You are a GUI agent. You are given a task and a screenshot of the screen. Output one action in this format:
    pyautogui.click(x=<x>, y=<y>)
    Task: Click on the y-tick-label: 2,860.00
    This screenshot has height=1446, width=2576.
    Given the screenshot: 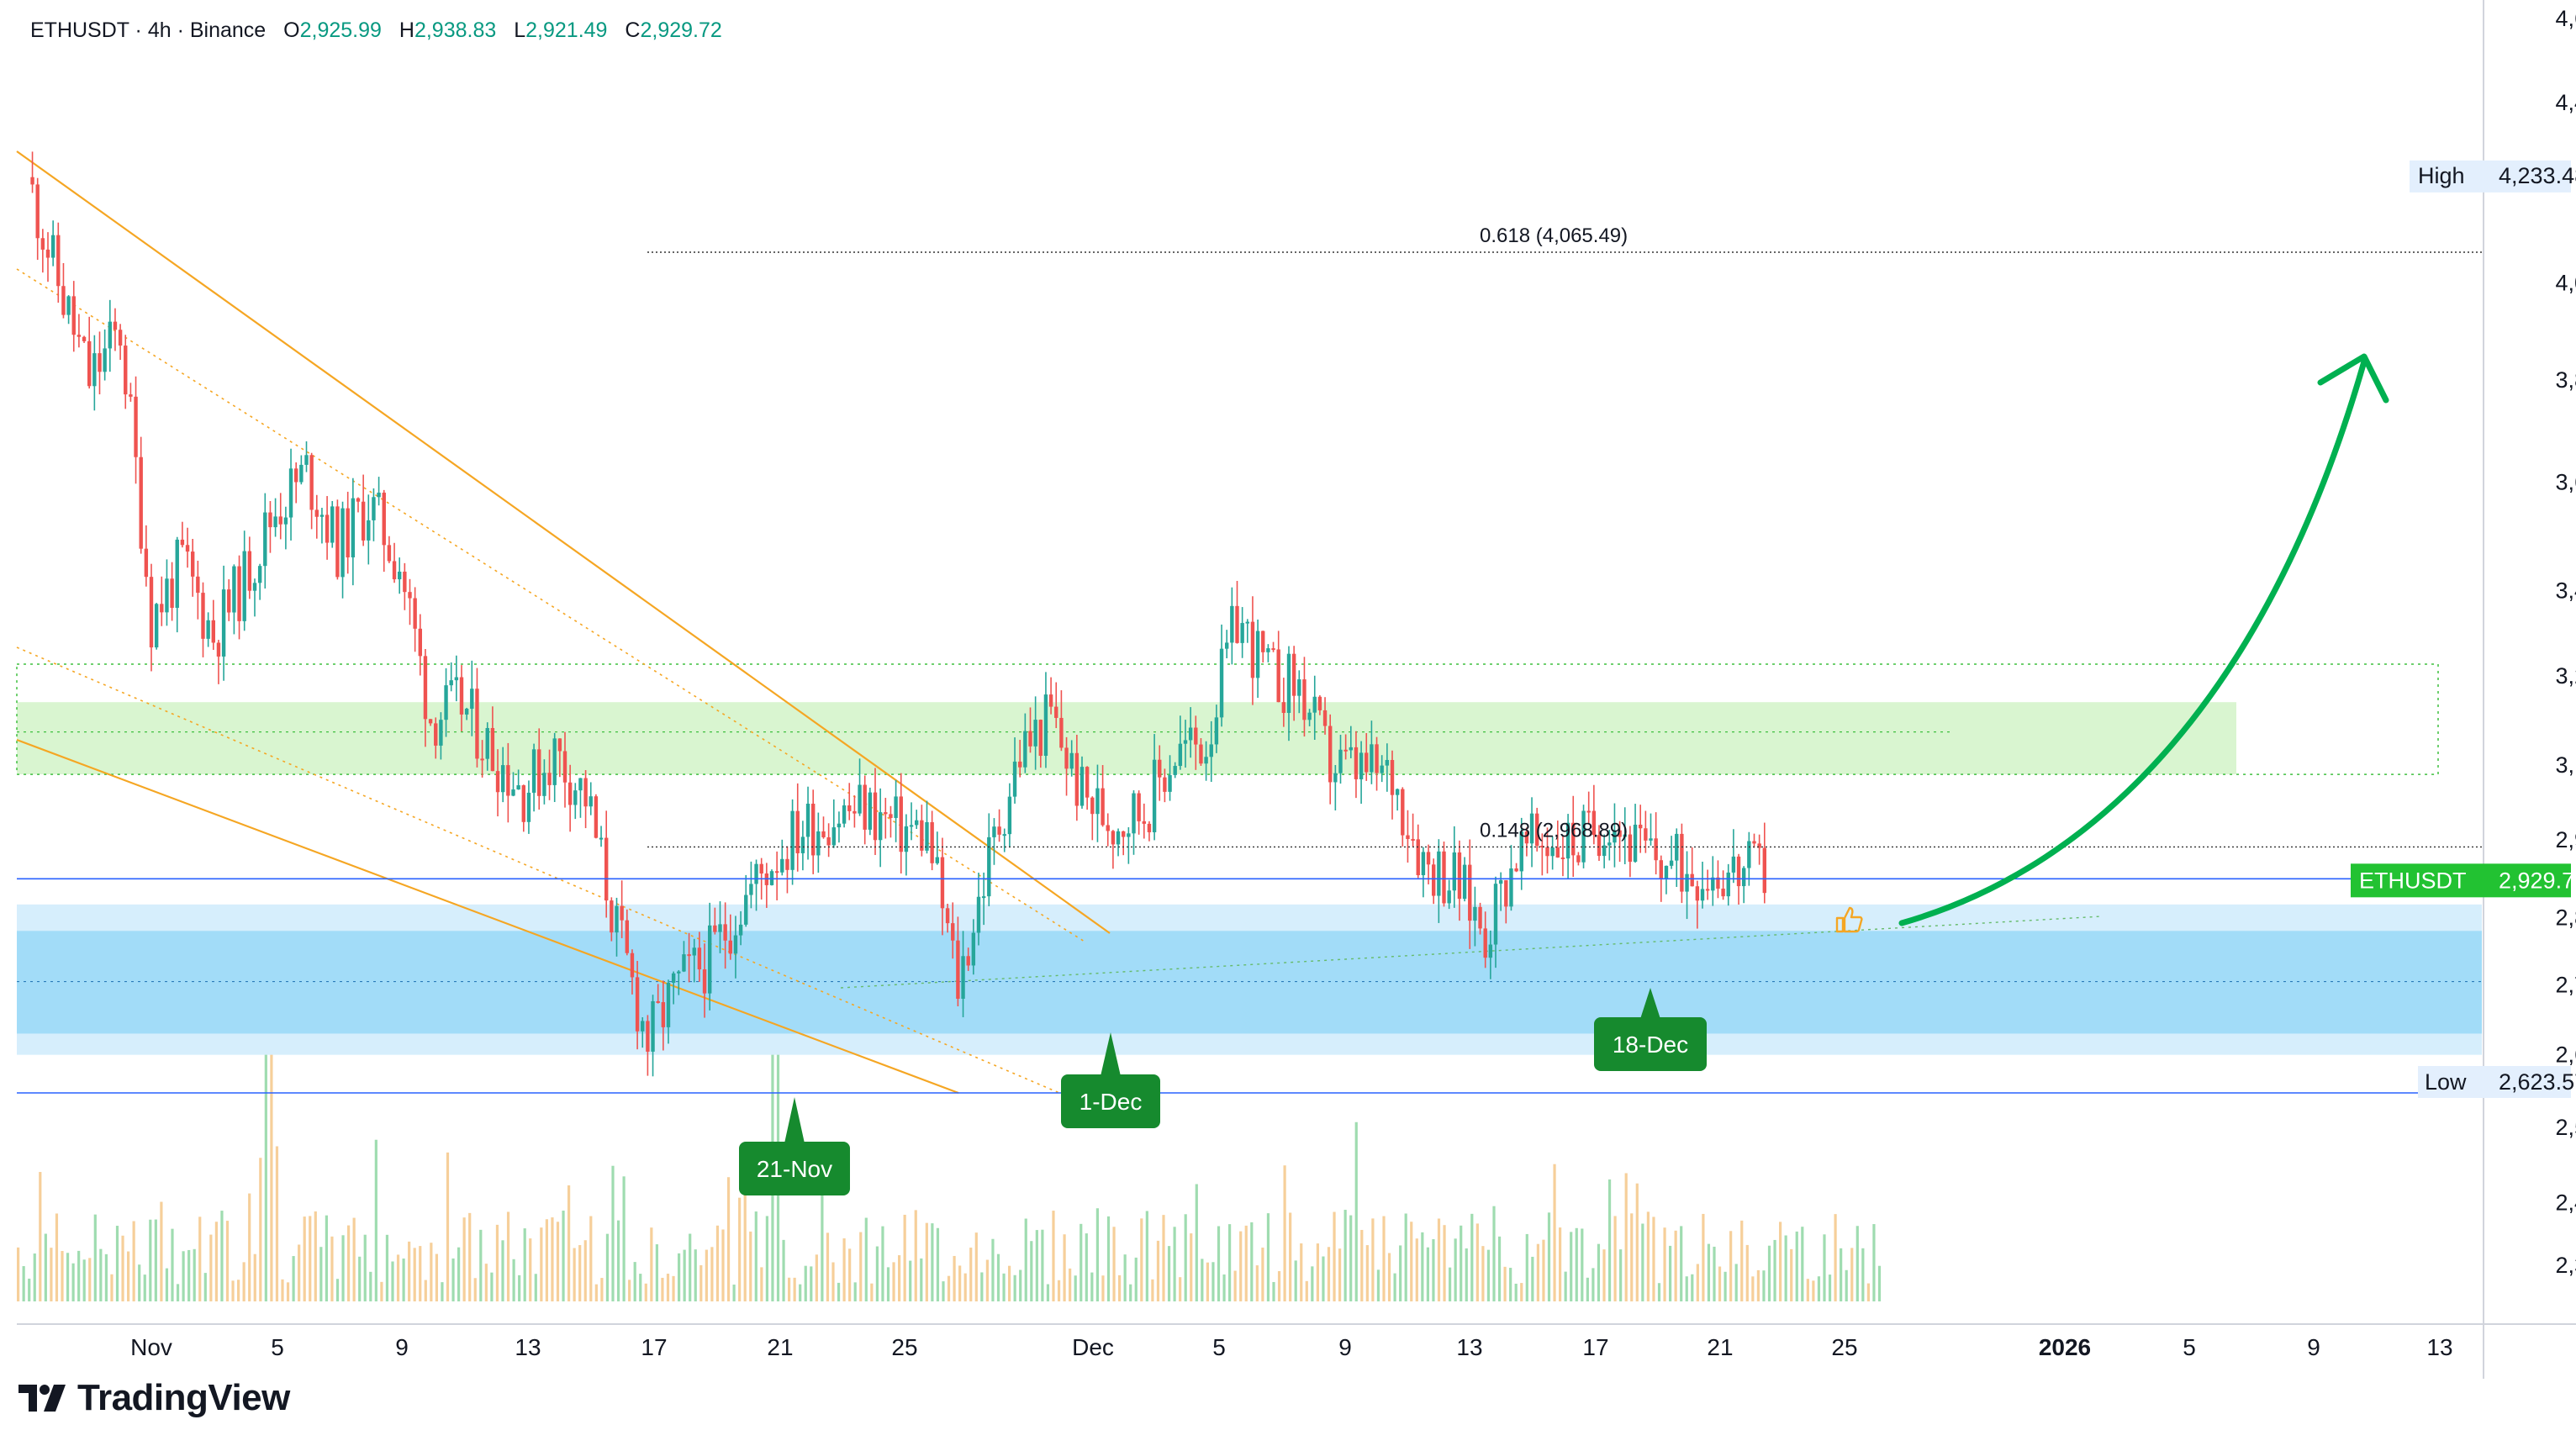 What is the action you would take?
    pyautogui.click(x=2565, y=918)
    